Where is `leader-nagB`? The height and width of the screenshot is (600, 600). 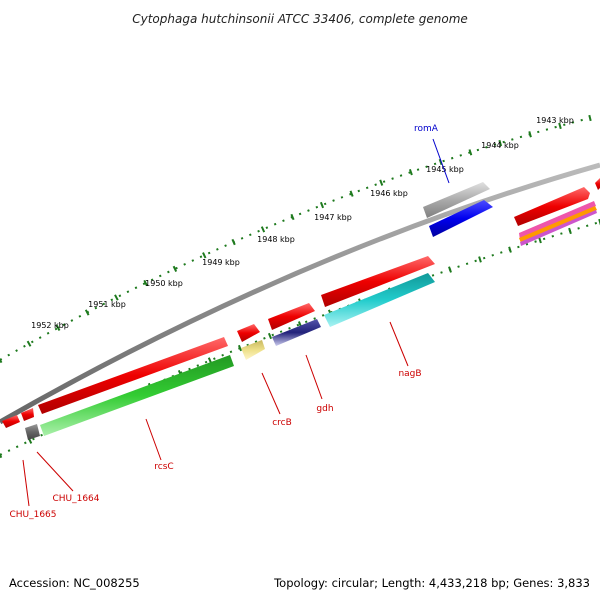
leader-nagB is located at coordinates (399, 344).